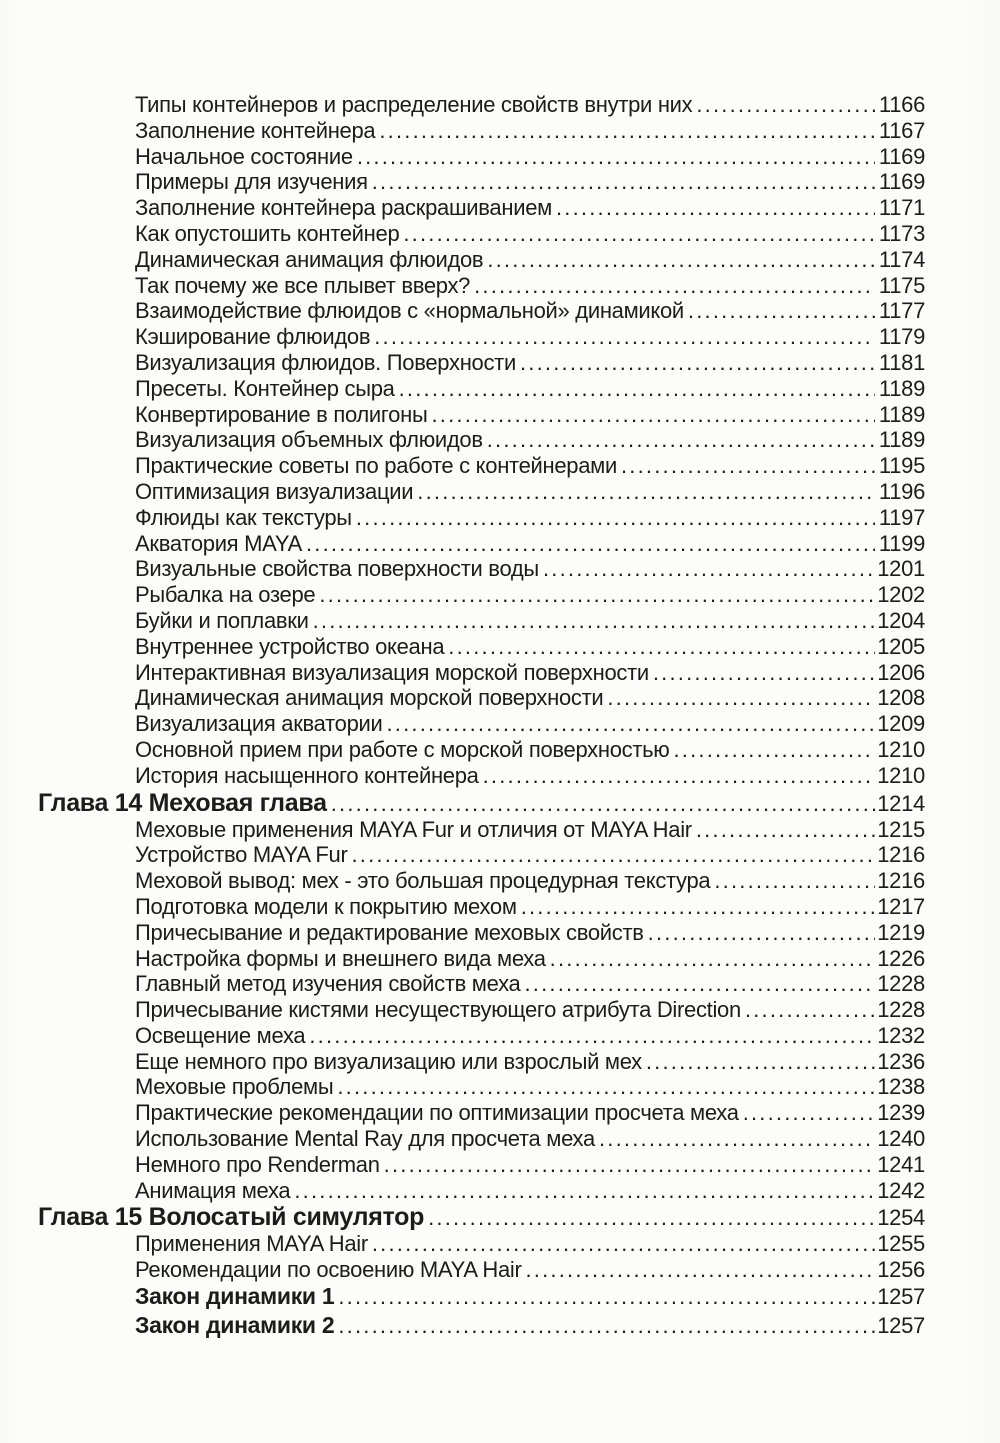  What do you see at coordinates (265, 388) in the screenshot?
I see `toc-entry-label: Пресеты. Контейнер сыра` at bounding box center [265, 388].